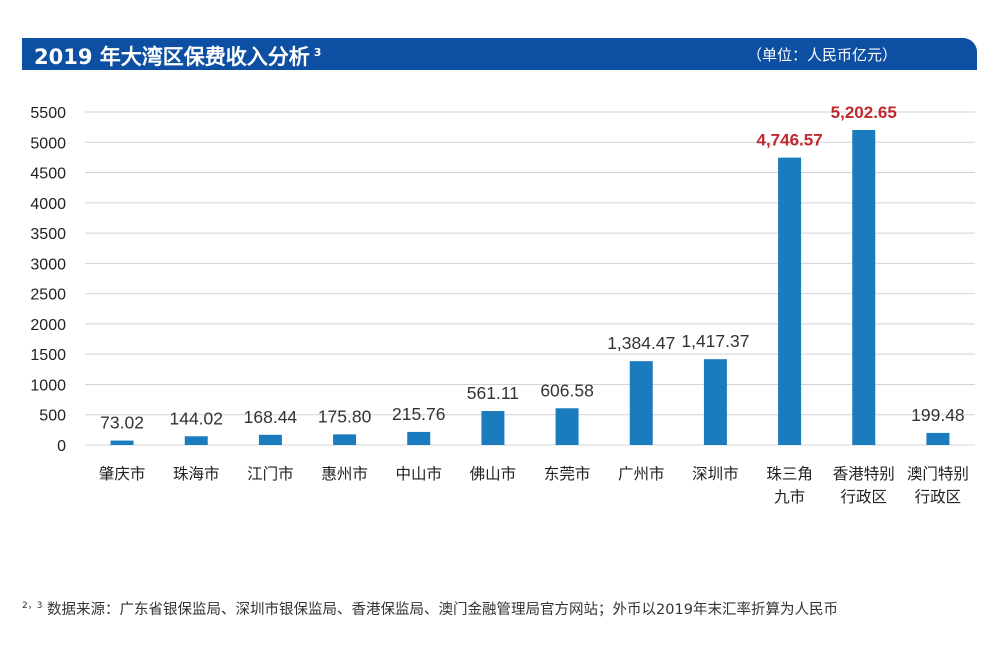 This screenshot has height=664, width=1008. Describe the element at coordinates (789, 140) in the screenshot. I see `data-label: 4,746.57` at that location.